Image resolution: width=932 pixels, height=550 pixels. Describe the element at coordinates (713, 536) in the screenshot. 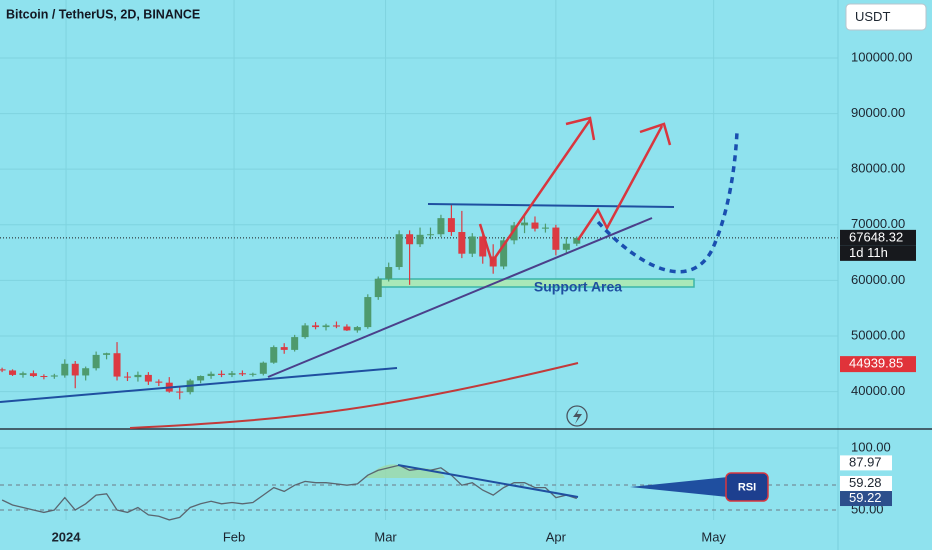

I see `x-tick-label: May` at that location.